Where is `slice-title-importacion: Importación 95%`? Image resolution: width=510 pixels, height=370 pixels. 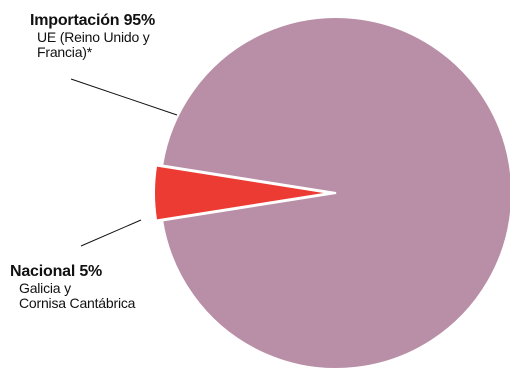 slice-title-importacion: Importación 95% is located at coordinates (93, 20).